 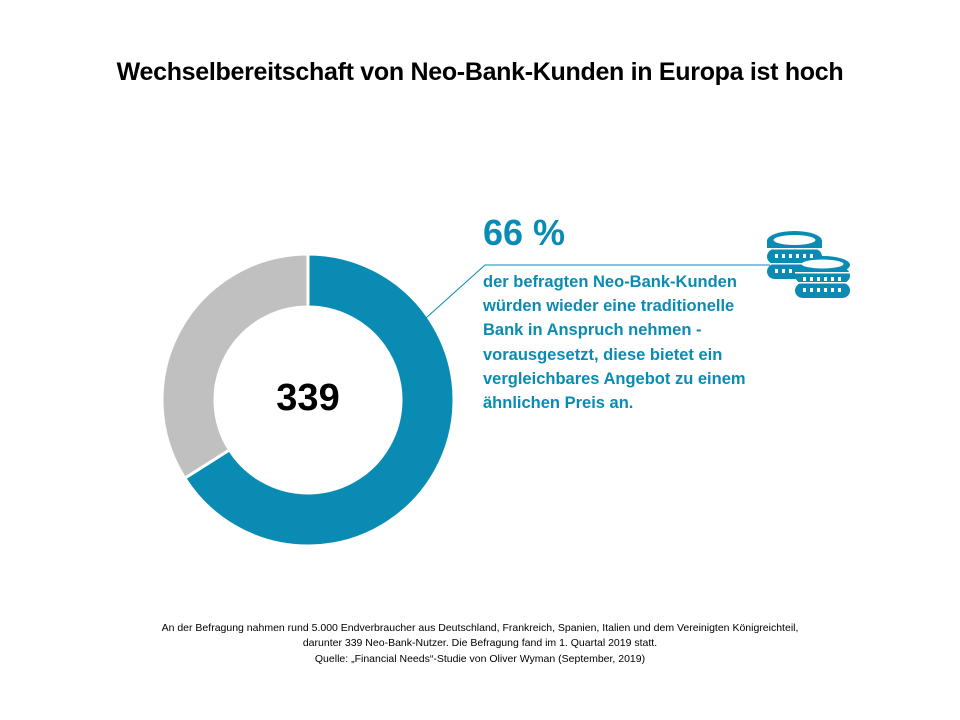 What do you see at coordinates (614, 378) in the screenshot?
I see `description-line: vergleichbares Angebot zu einem` at bounding box center [614, 378].